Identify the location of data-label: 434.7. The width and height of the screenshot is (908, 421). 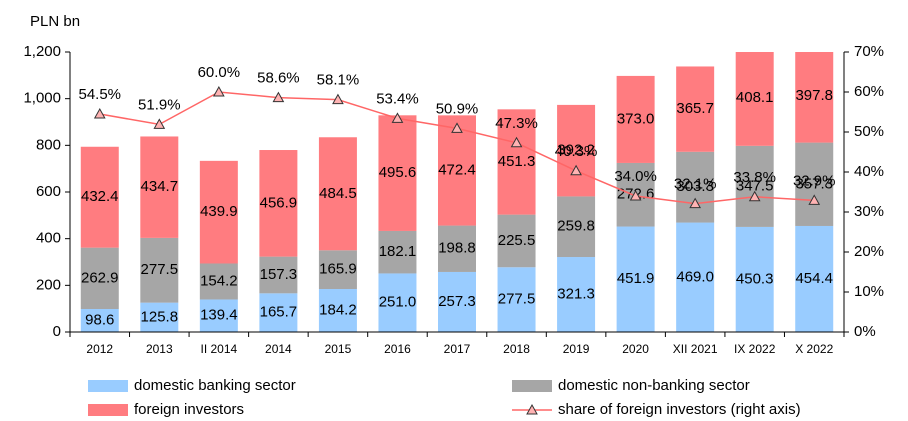
(160, 186).